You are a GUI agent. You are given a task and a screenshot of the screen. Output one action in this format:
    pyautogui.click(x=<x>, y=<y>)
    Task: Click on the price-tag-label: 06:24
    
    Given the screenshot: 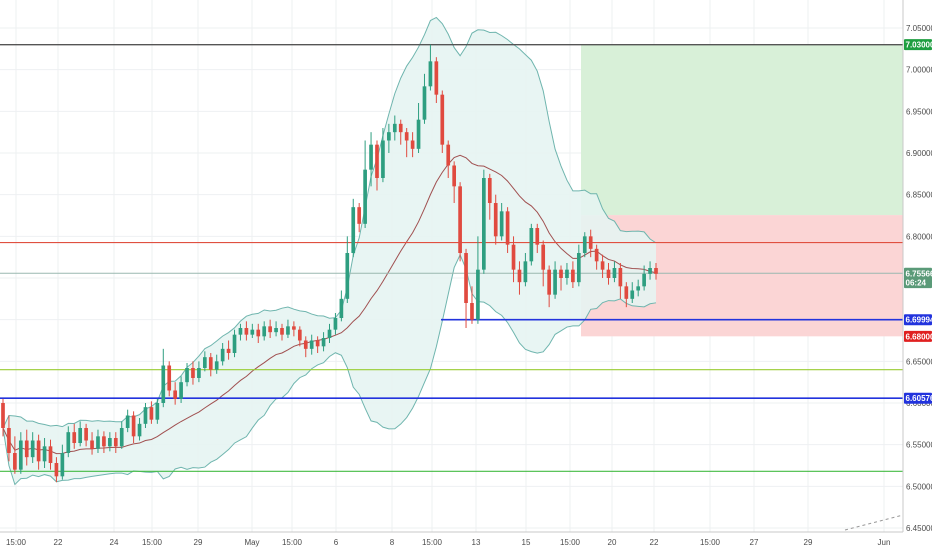 What is the action you would take?
    pyautogui.click(x=916, y=283)
    